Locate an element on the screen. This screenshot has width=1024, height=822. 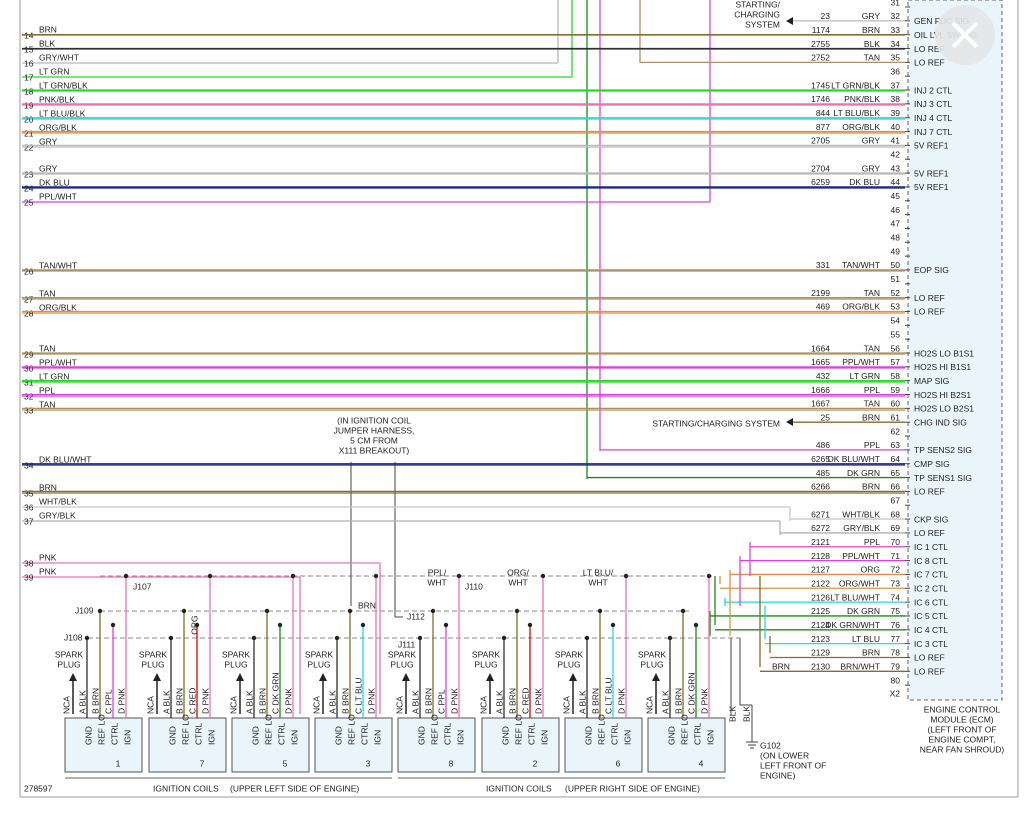
ground-label: LEFT FRONT OF is located at coordinates (793, 765).